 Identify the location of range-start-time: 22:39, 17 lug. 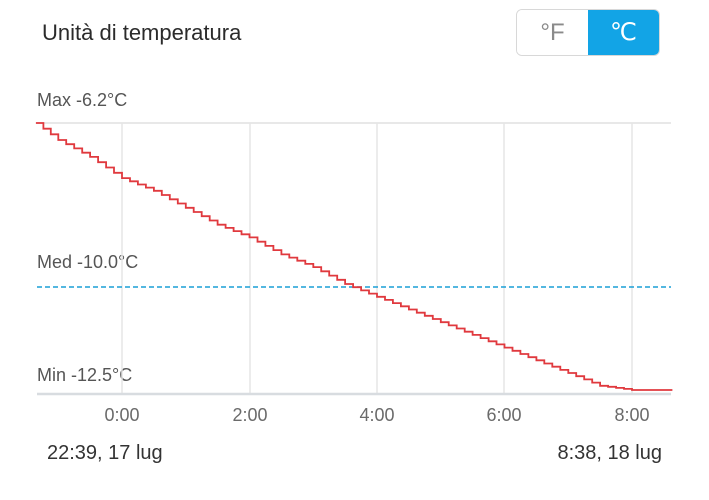
(105, 453).